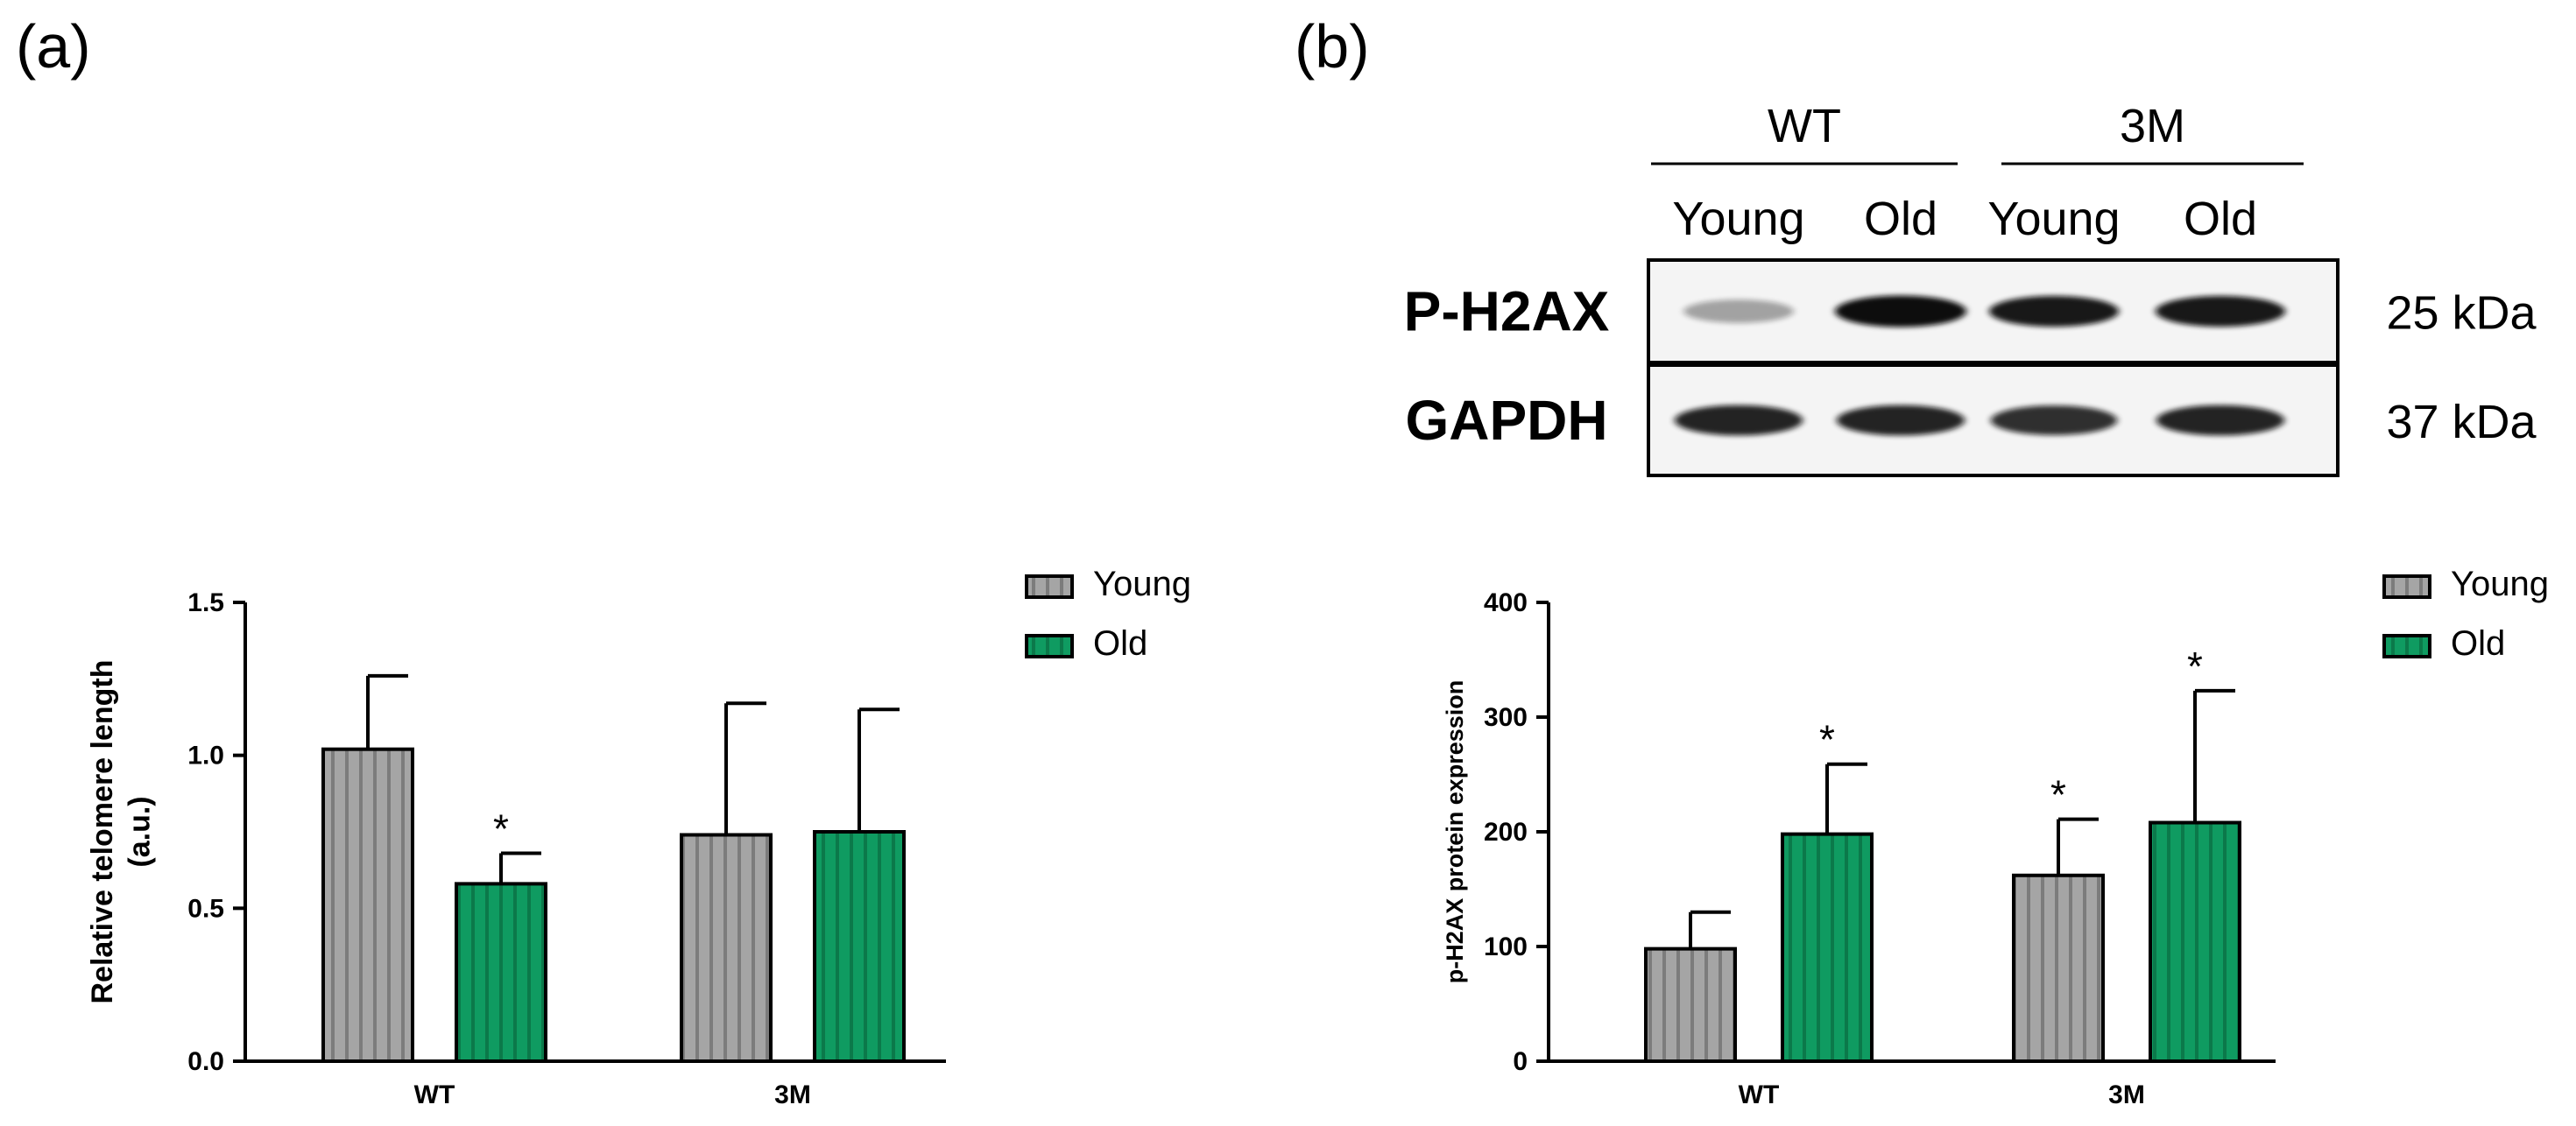  What do you see at coordinates (102, 831) in the screenshot?
I see `y-axis-title-line: Relative telomere length` at bounding box center [102, 831].